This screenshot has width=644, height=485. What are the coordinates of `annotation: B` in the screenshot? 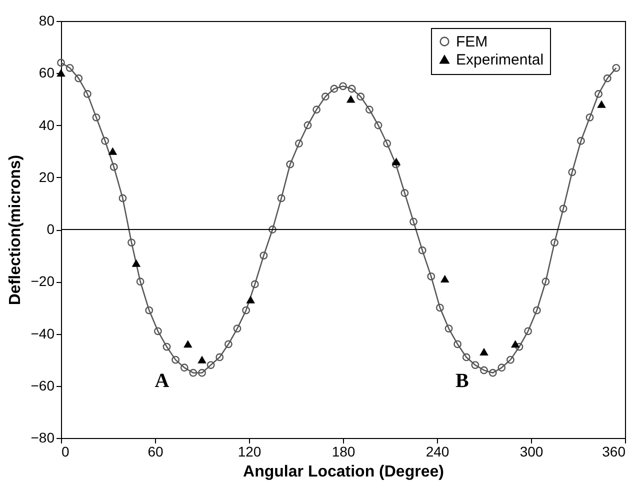 It's located at (462, 381).